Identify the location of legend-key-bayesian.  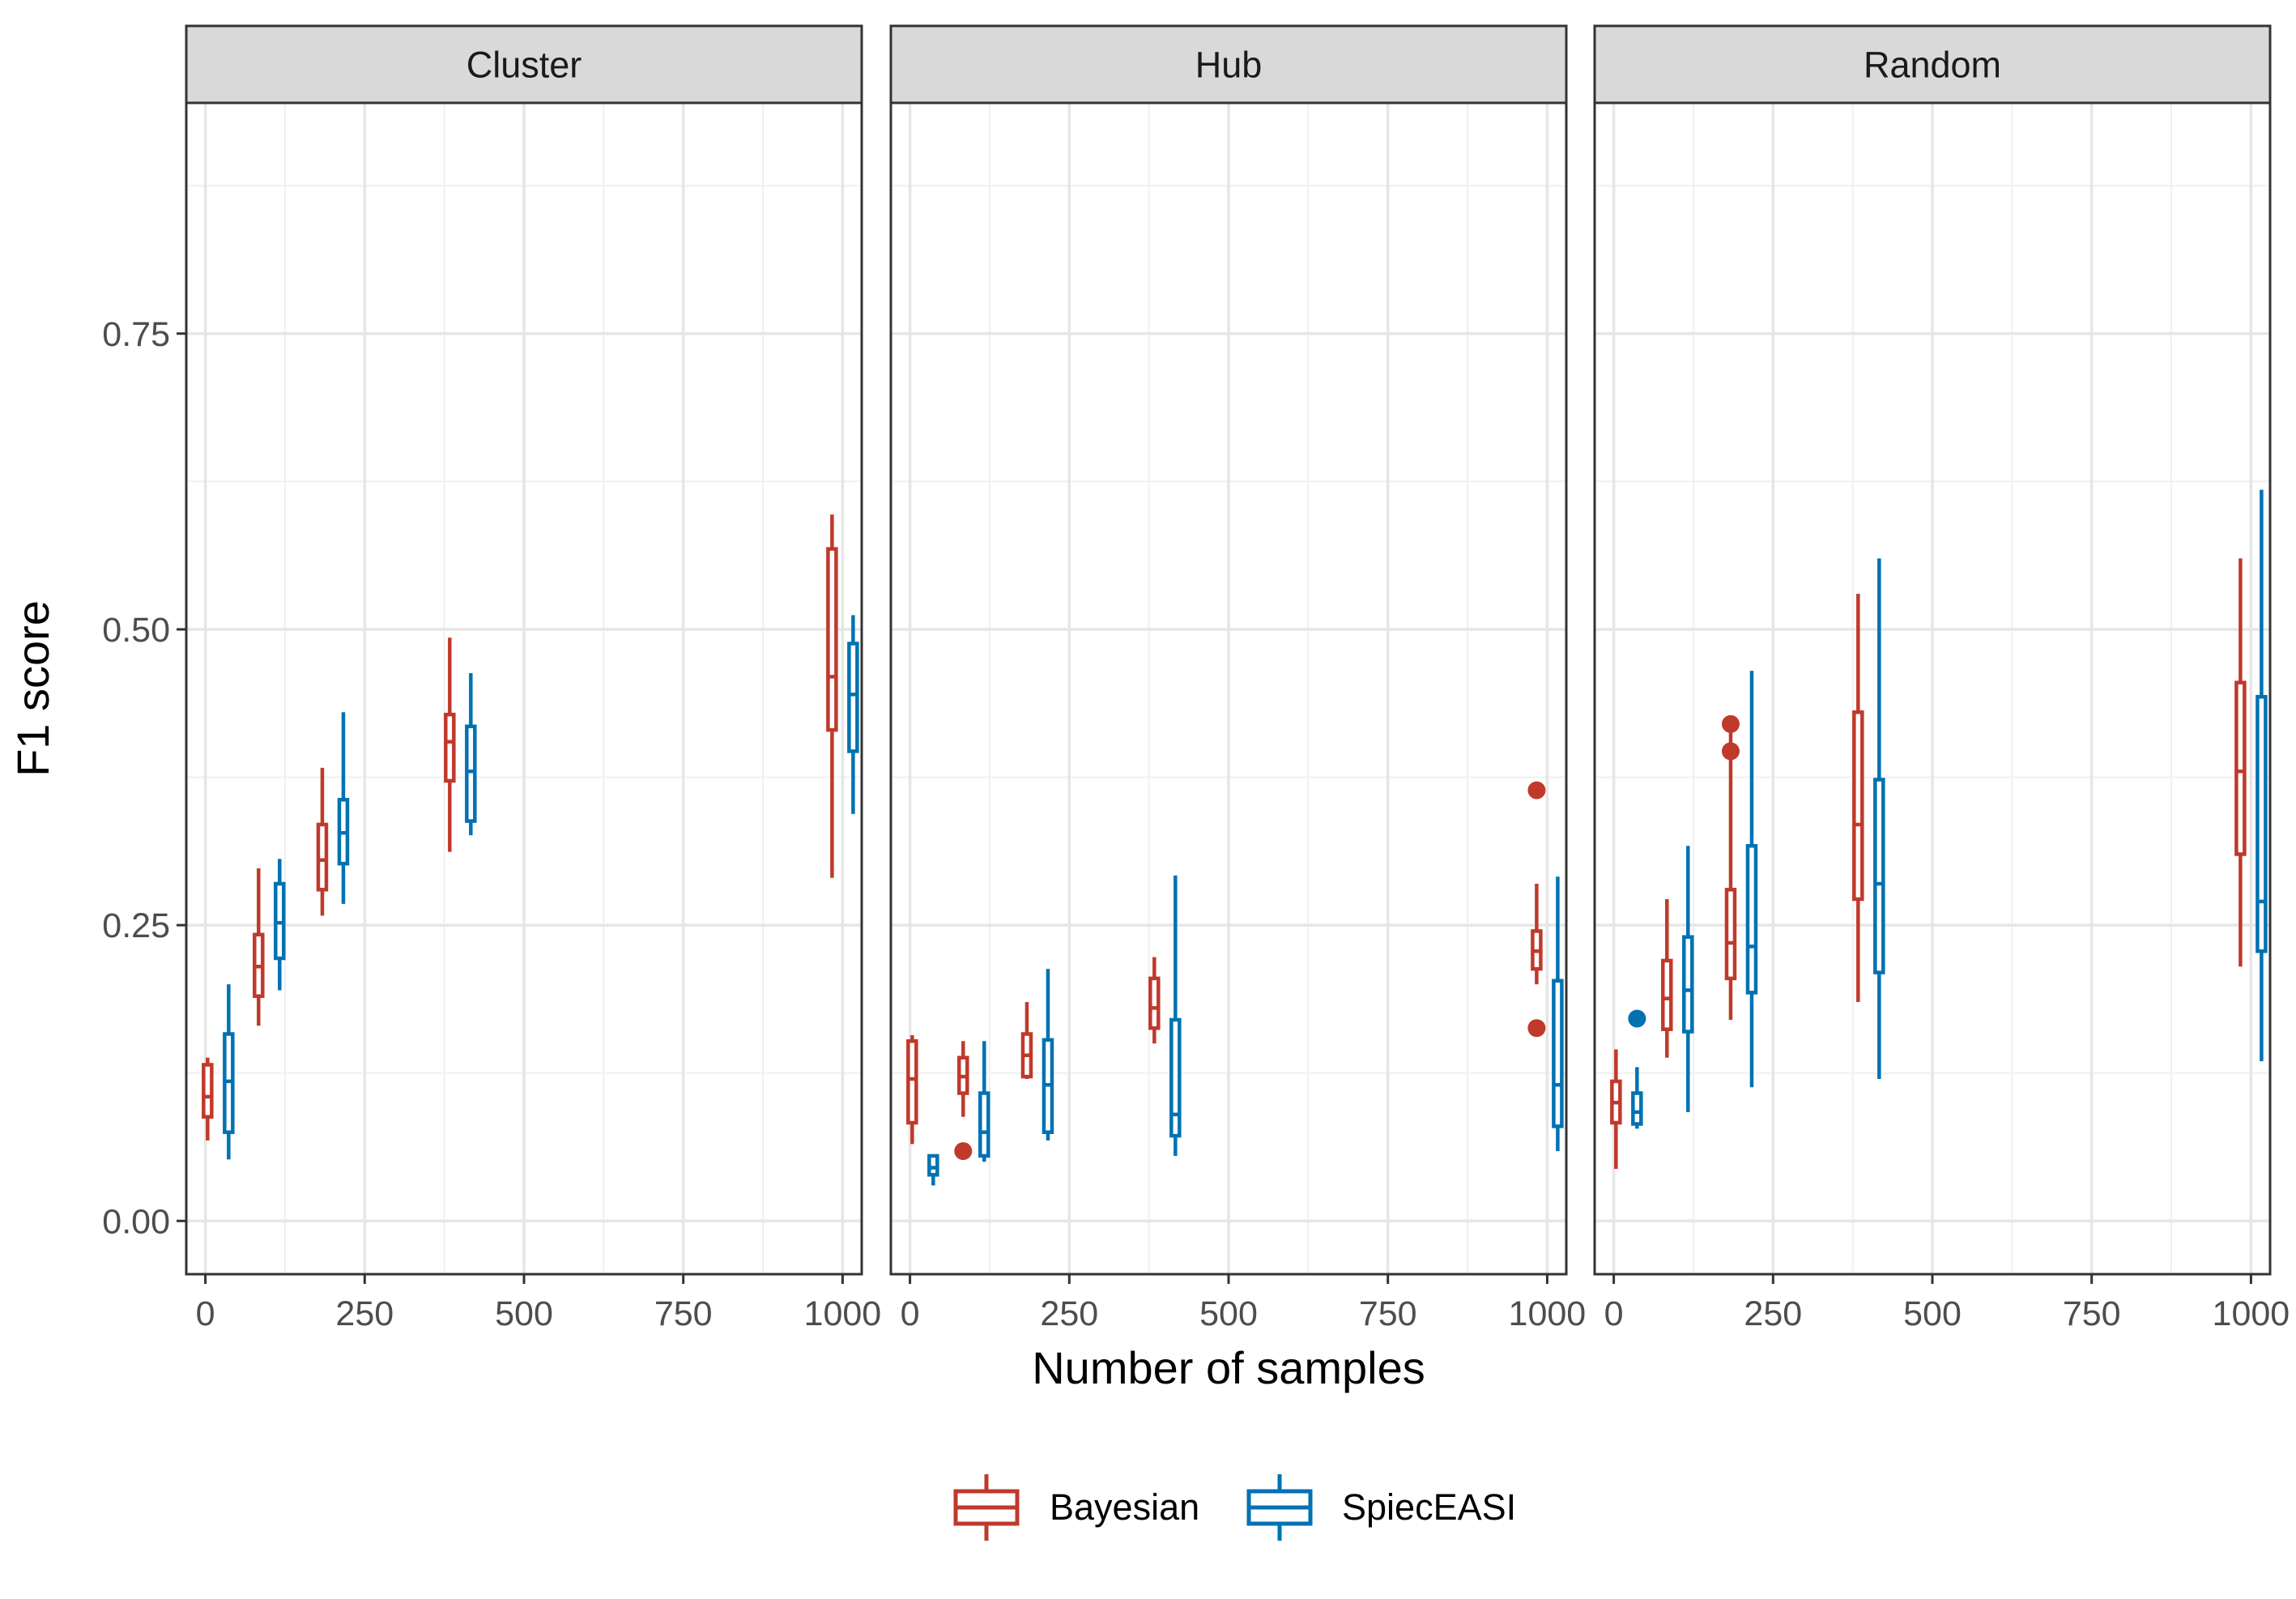
(987, 1507).